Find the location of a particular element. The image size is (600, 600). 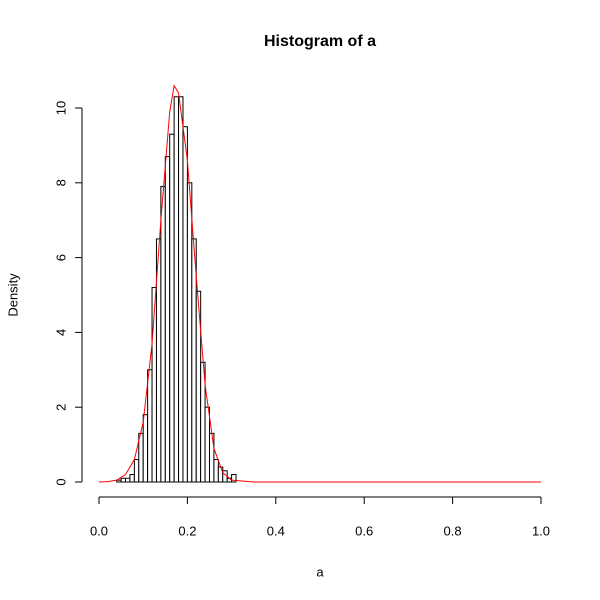

y-tick-label: 6 is located at coordinates (60, 257).